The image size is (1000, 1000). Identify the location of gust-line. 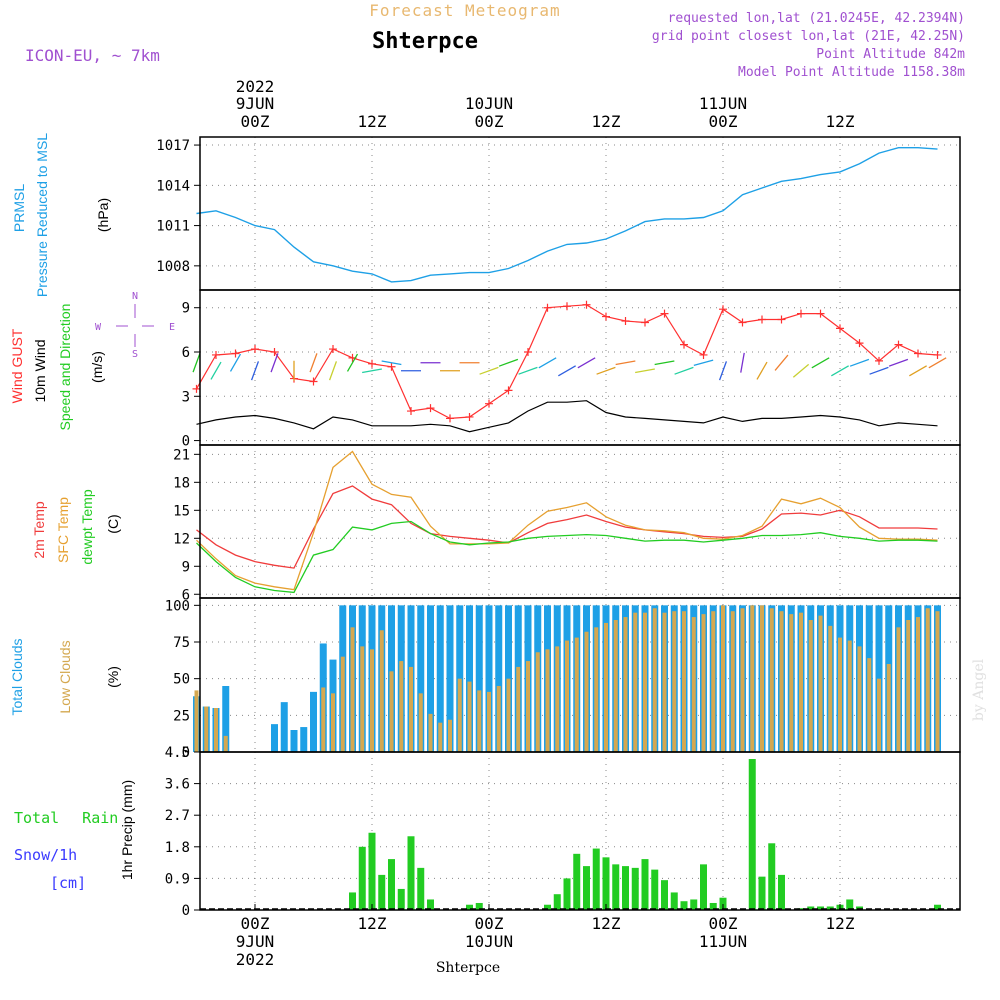
(566, 362).